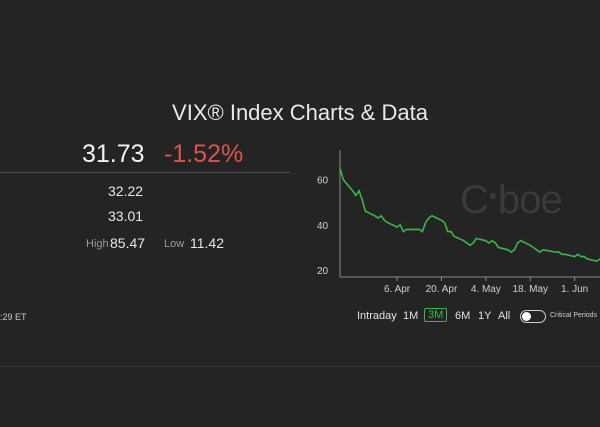 This screenshot has height=427, width=600. Describe the element at coordinates (533, 316) in the screenshot. I see `critical-periods-toggle` at that location.